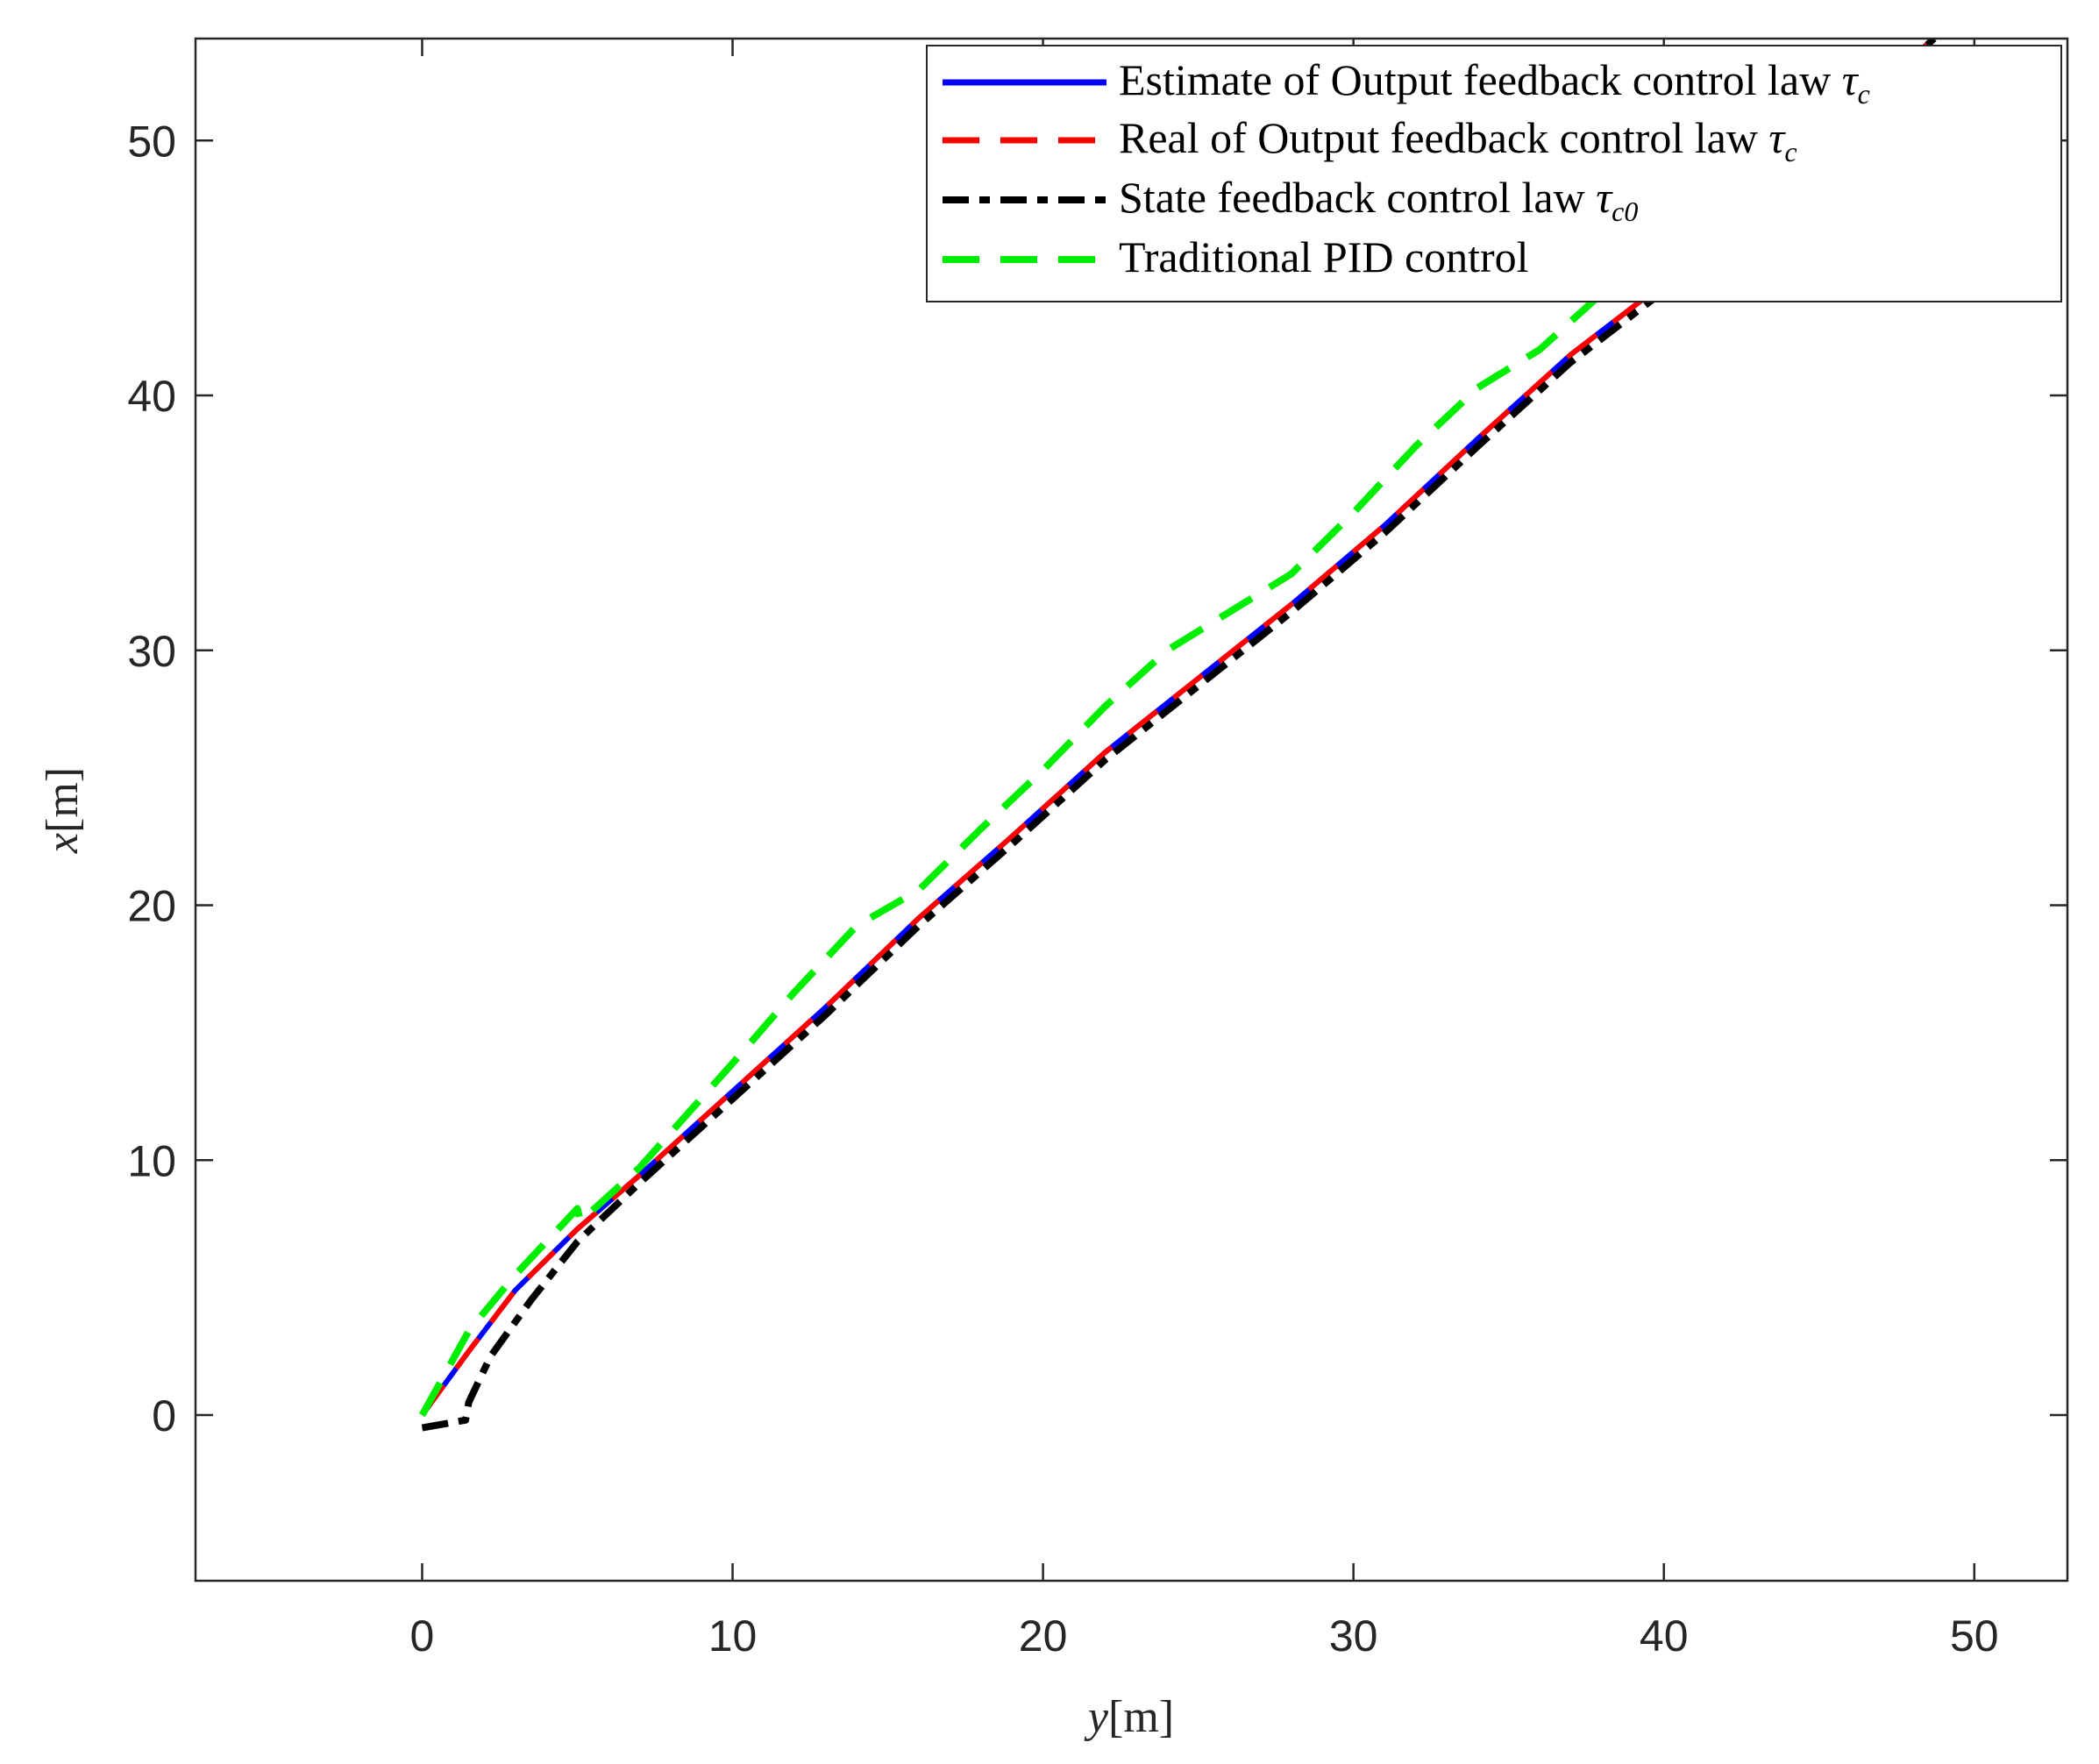  Describe the element at coordinates (1625, 211) in the screenshot. I see `legend-subscript-state: c0` at that location.